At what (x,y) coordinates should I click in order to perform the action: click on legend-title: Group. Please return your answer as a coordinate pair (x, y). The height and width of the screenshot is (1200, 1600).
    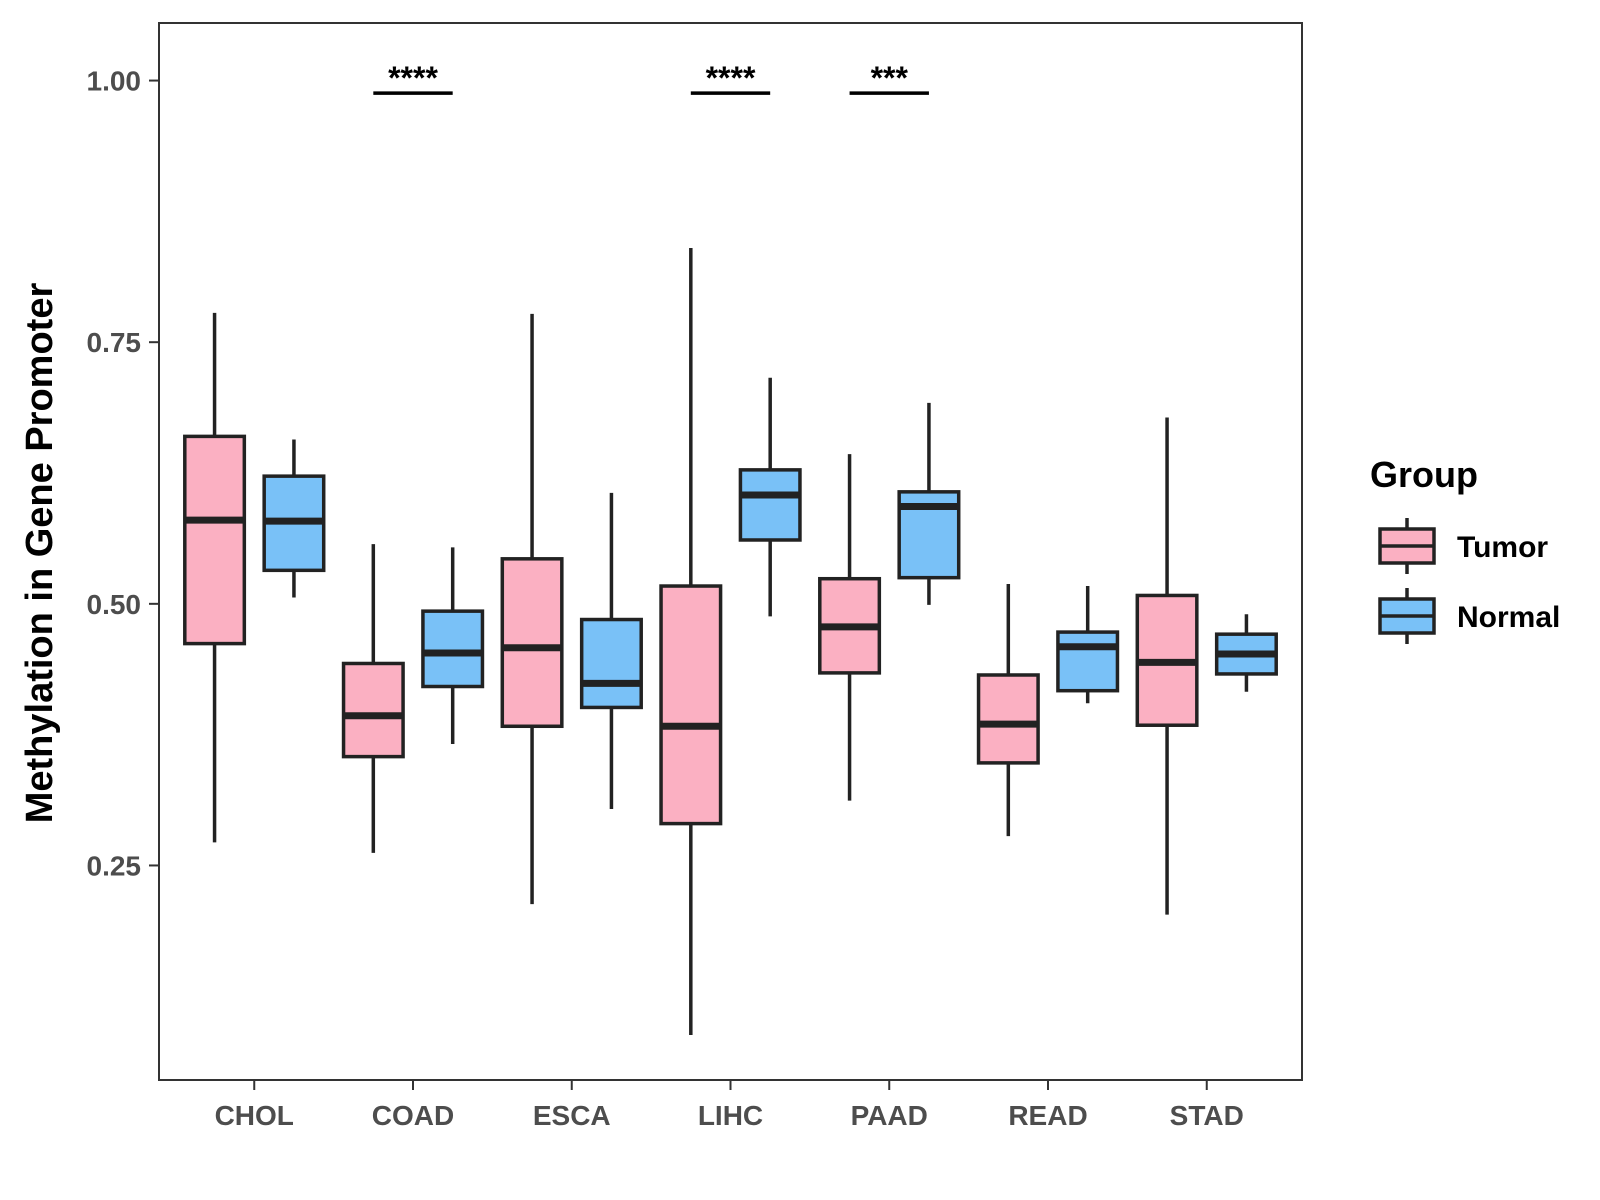
    Looking at the image, I should click on (1424, 474).